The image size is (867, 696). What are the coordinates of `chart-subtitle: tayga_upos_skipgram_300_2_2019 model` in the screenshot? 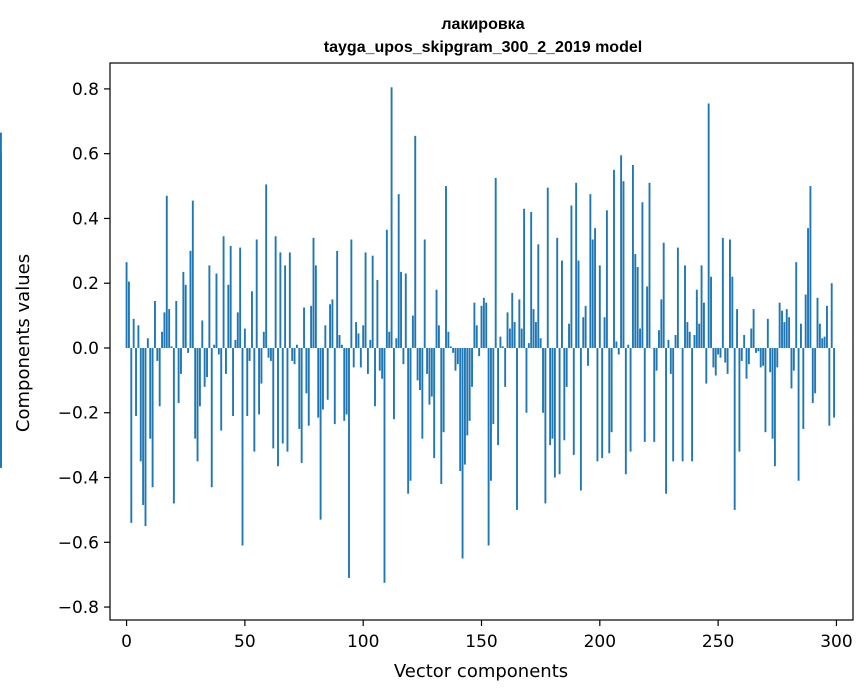 It's located at (483, 47).